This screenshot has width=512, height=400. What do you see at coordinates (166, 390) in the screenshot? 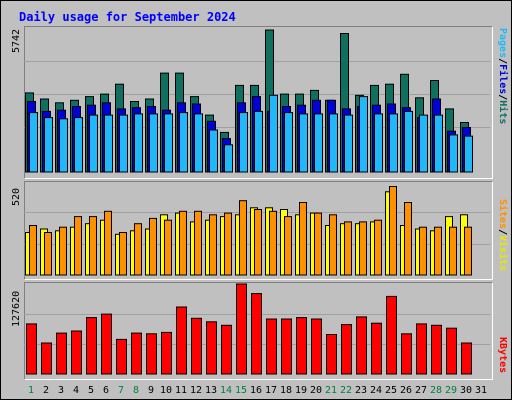
I see `x-tick-label: 10` at bounding box center [166, 390].